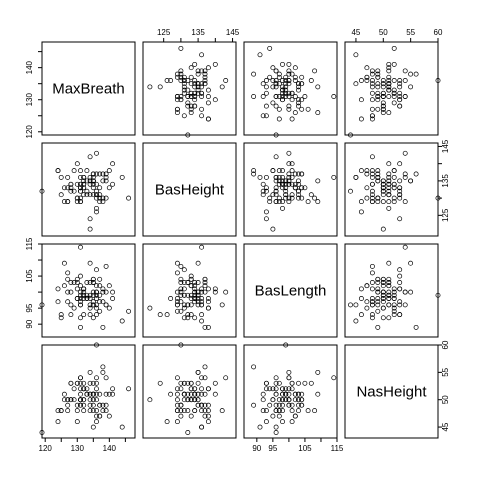 The image size is (480, 480). What do you see at coordinates (445, 215) in the screenshot?
I see `y-tick-label-basheight: 125` at bounding box center [445, 215].